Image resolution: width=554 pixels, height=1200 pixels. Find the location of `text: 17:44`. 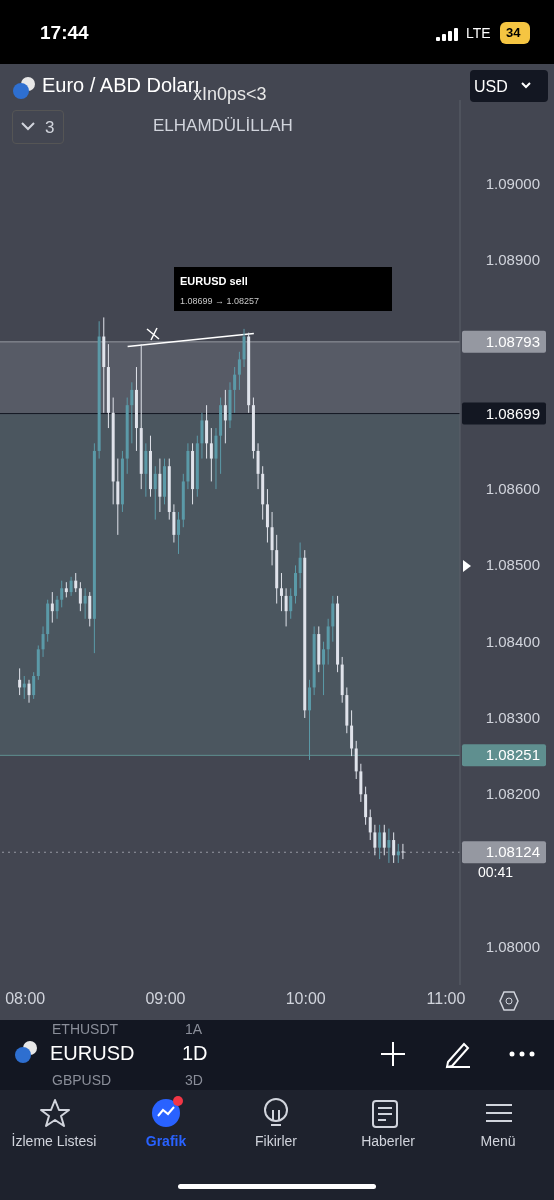

text: 17:44 is located at coordinates (64, 33).